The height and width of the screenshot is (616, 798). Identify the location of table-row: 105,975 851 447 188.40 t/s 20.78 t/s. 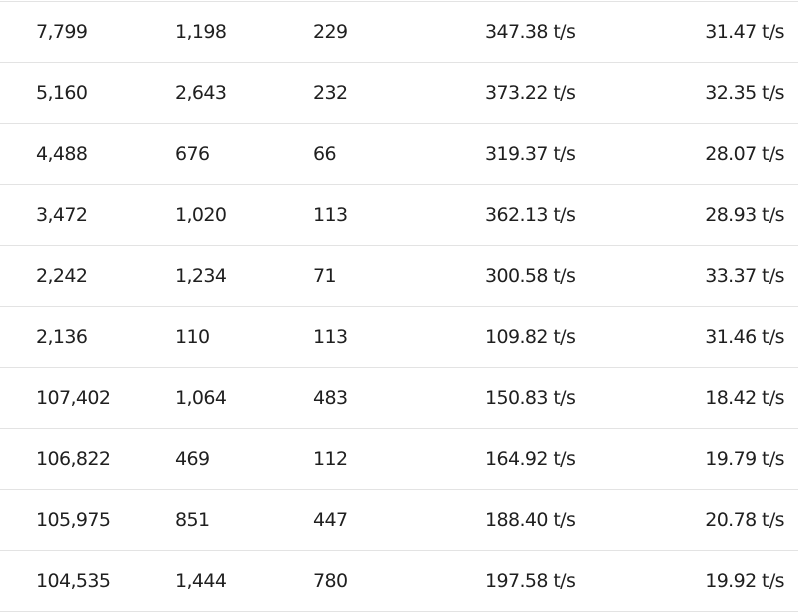
(399, 519).